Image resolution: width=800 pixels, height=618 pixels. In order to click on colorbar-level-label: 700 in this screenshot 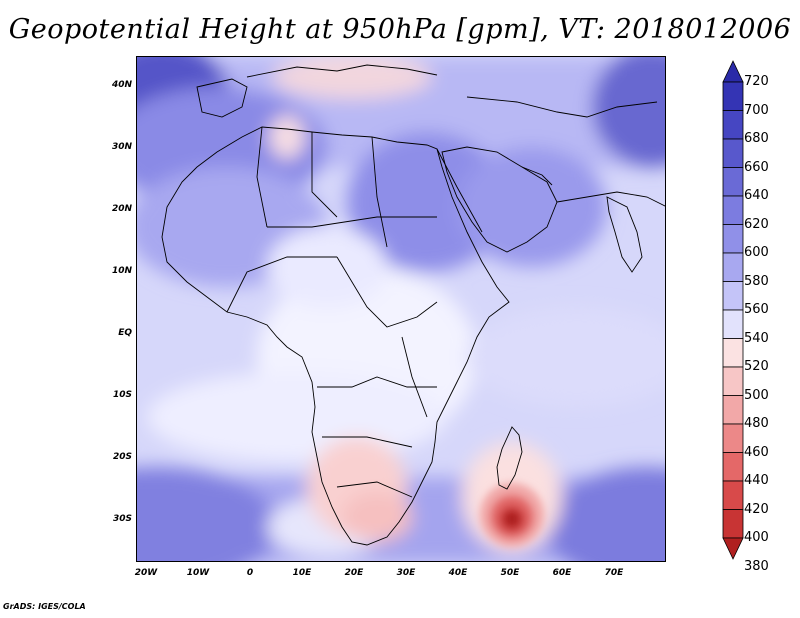, I will do `click(756, 110)`.